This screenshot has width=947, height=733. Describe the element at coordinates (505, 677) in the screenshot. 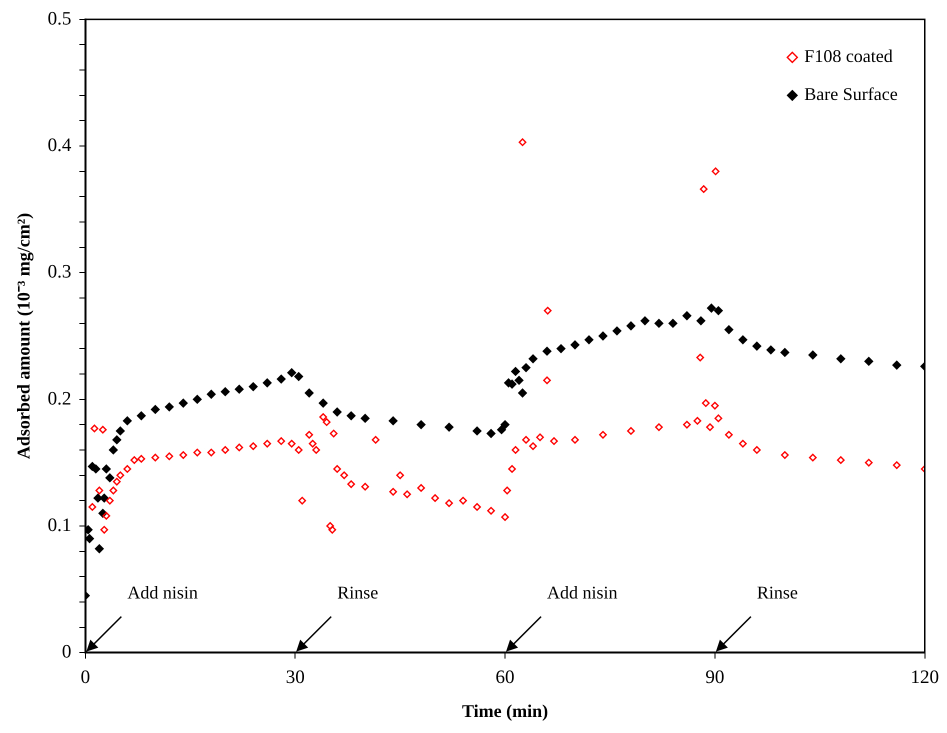

I see `x-tick-label: 60` at that location.